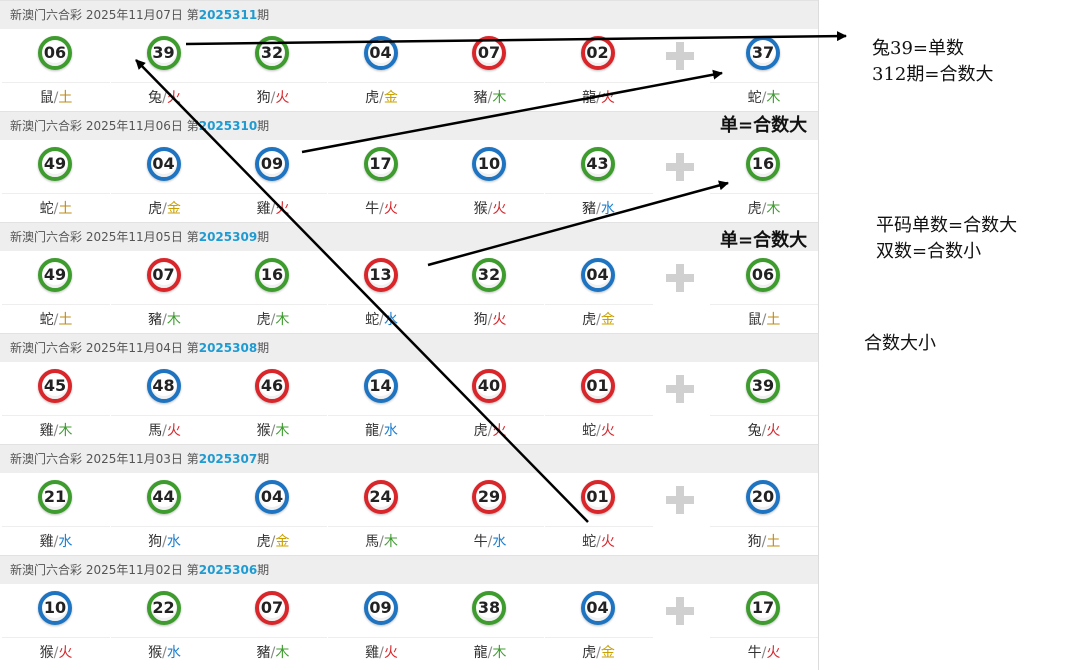 The width and height of the screenshot is (1071, 670). I want to click on zodiac-element-label: 狗/水, so click(165, 541).